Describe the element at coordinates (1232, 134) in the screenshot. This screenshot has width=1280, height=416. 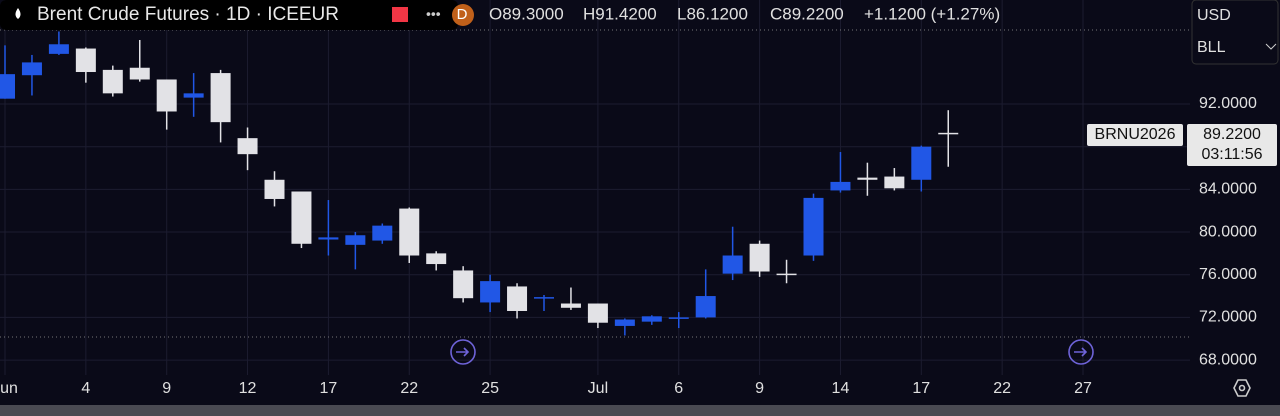
I see `price-tag-price: 89.2200` at that location.